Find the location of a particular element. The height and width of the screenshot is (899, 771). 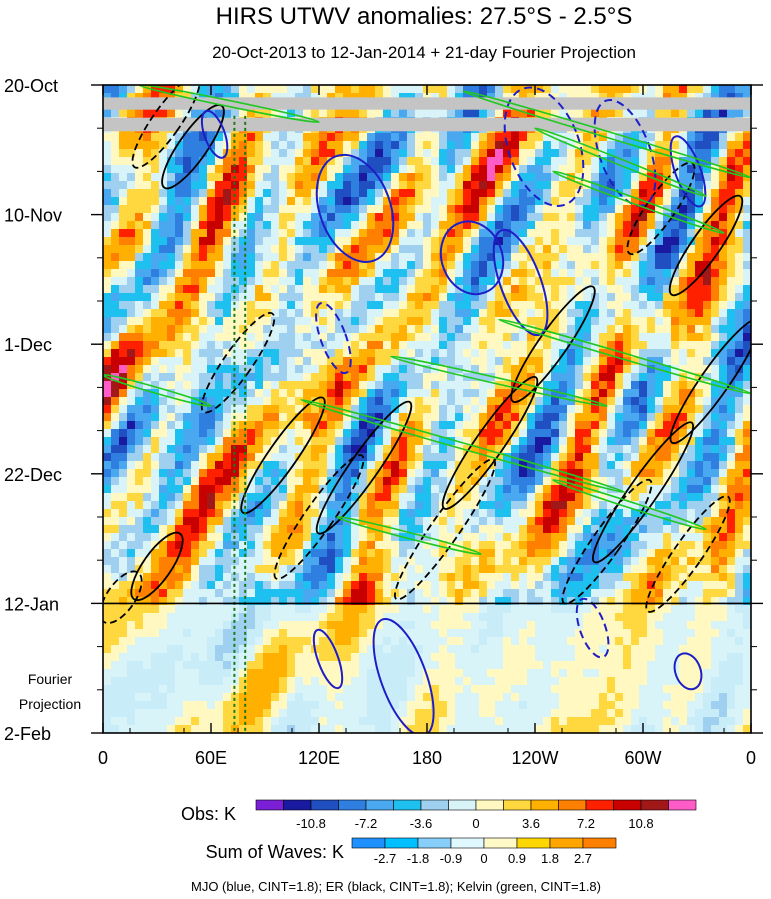

obs-level-label-3: 0 is located at coordinates (475, 823).